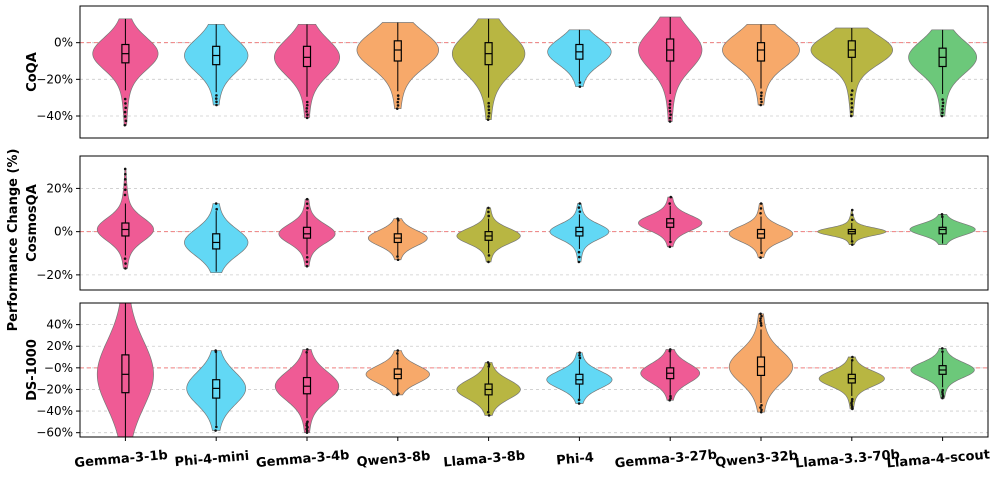 This screenshot has width=997, height=480. I want to click on x-tick-label: Gemma-3-1b, so click(121, 459).